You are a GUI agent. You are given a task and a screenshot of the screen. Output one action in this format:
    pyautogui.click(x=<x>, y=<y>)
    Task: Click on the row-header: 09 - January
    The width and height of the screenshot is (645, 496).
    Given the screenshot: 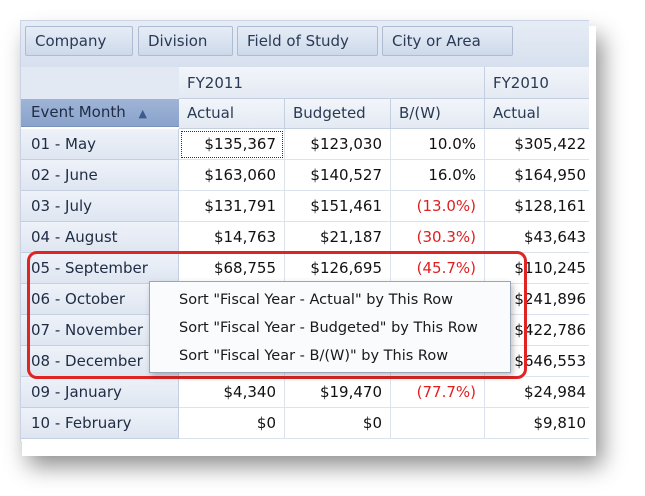 What is the action you would take?
    pyautogui.click(x=100, y=392)
    